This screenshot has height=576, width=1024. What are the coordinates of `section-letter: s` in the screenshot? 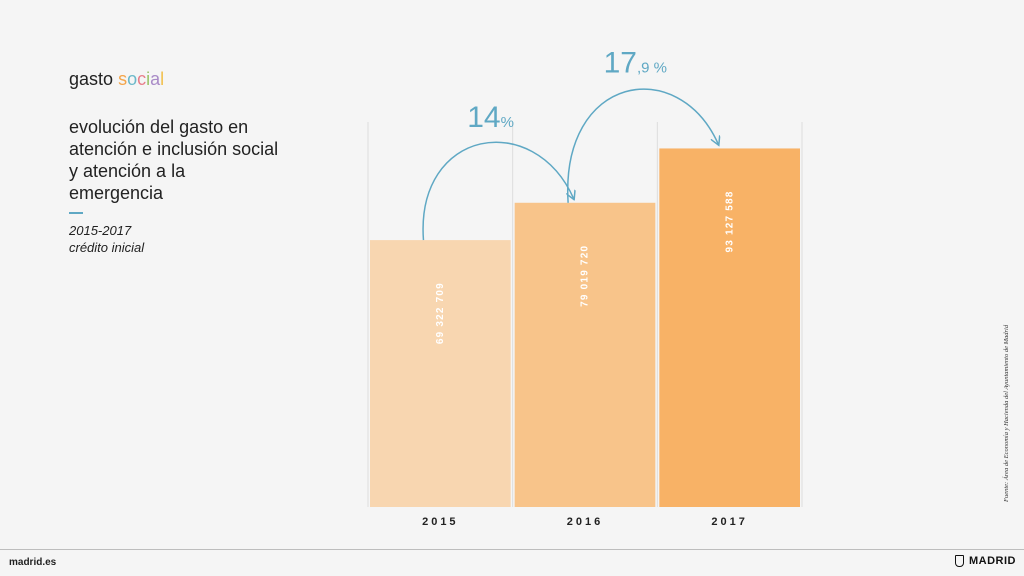 It's located at (123, 79).